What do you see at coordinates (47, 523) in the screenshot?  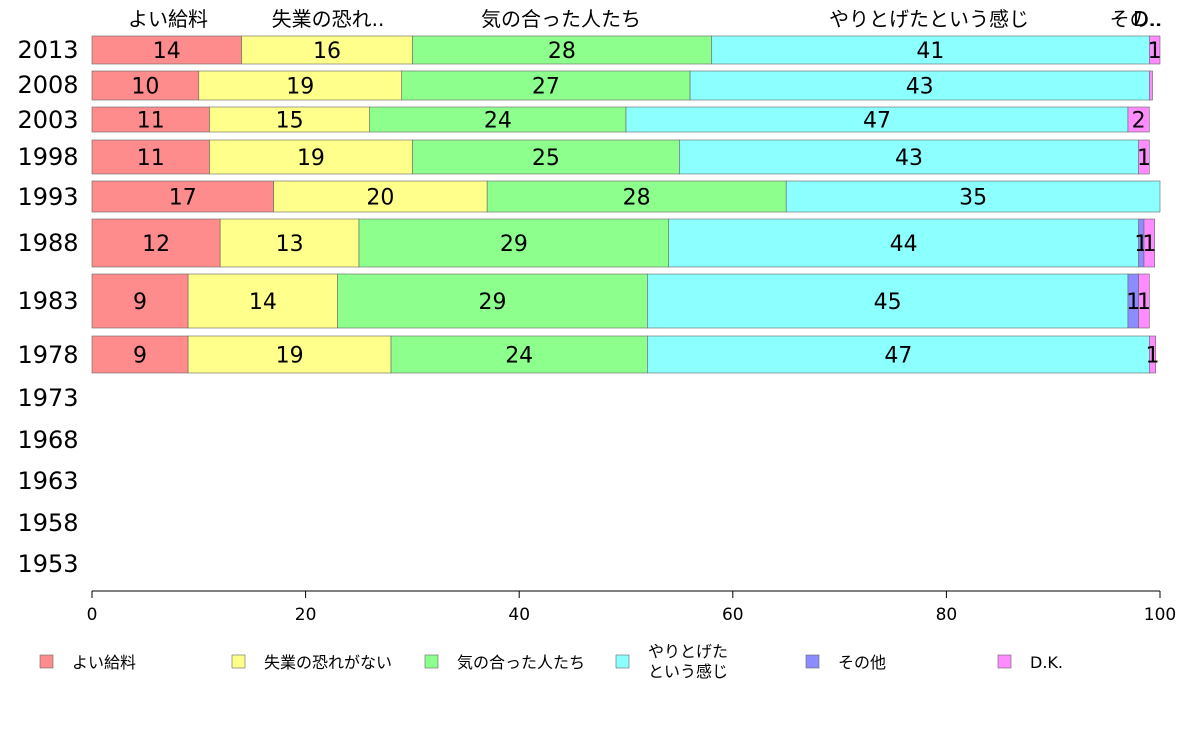 I see `year-label: 1958` at bounding box center [47, 523].